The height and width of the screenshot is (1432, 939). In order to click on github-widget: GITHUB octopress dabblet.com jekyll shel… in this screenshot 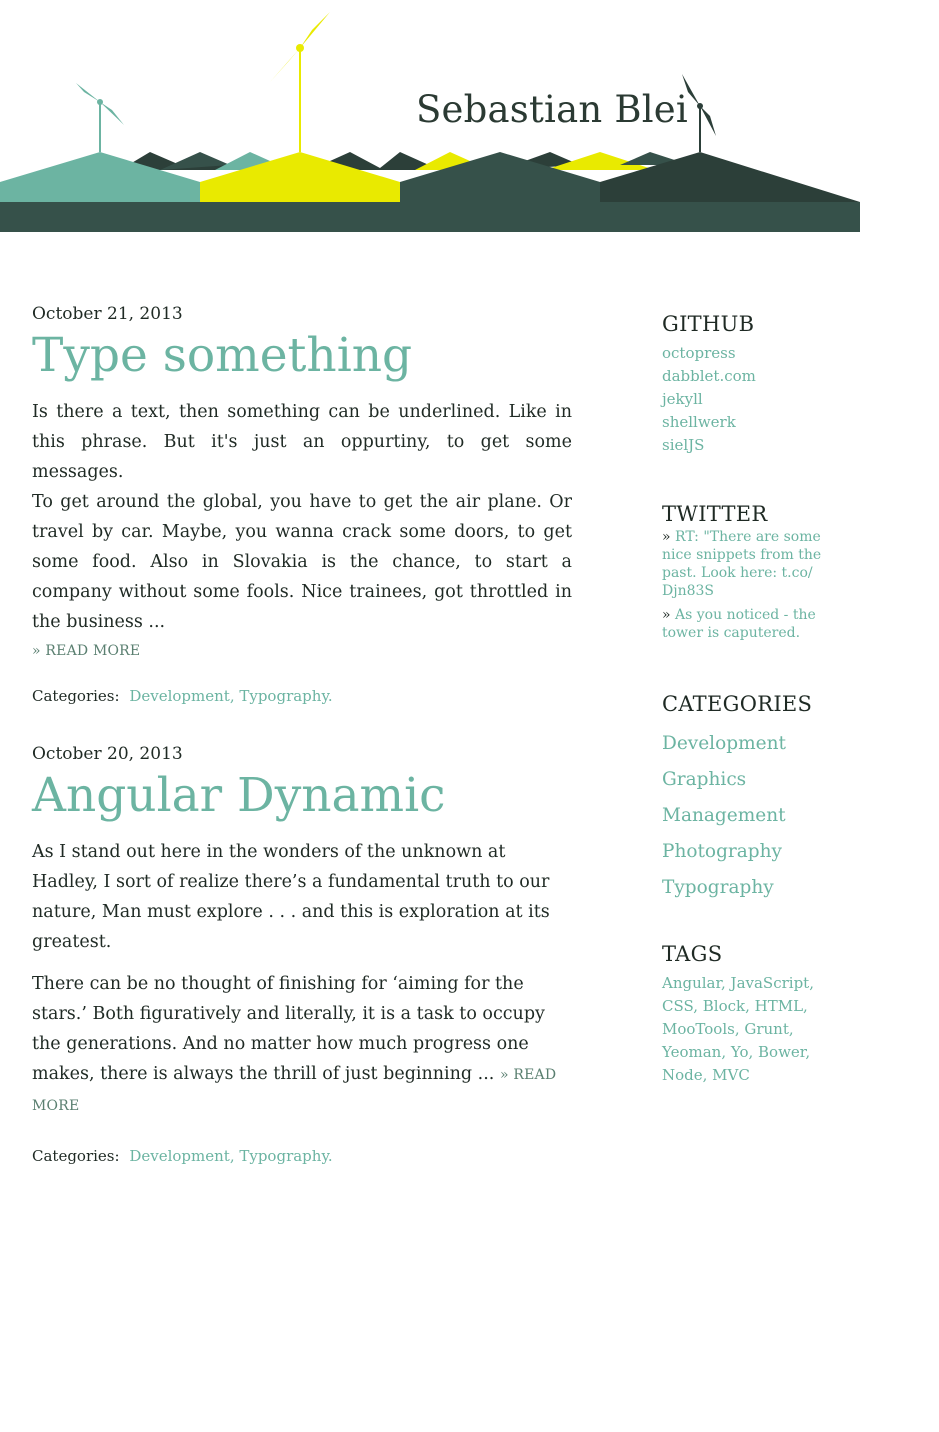, I will do `click(742, 384)`.